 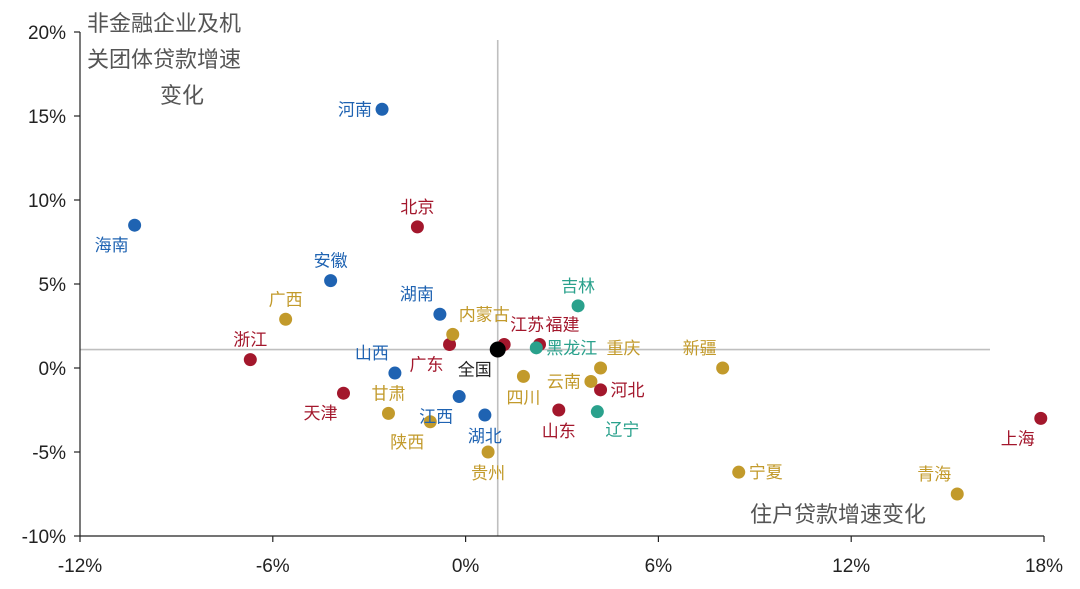 I want to click on point-label: 福建, so click(x=563, y=325).